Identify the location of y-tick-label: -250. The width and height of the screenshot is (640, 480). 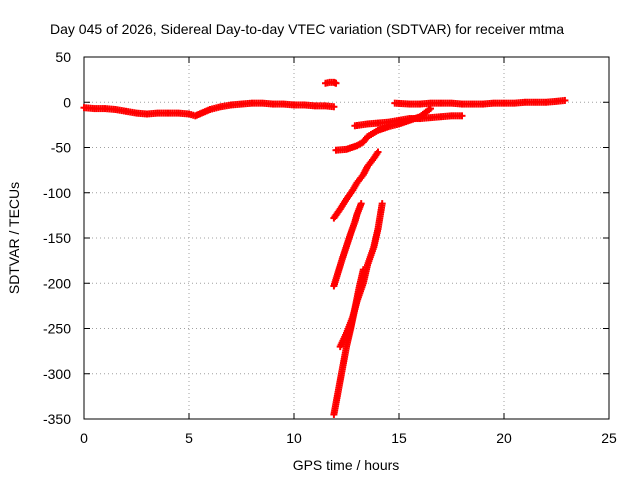
(57, 329).